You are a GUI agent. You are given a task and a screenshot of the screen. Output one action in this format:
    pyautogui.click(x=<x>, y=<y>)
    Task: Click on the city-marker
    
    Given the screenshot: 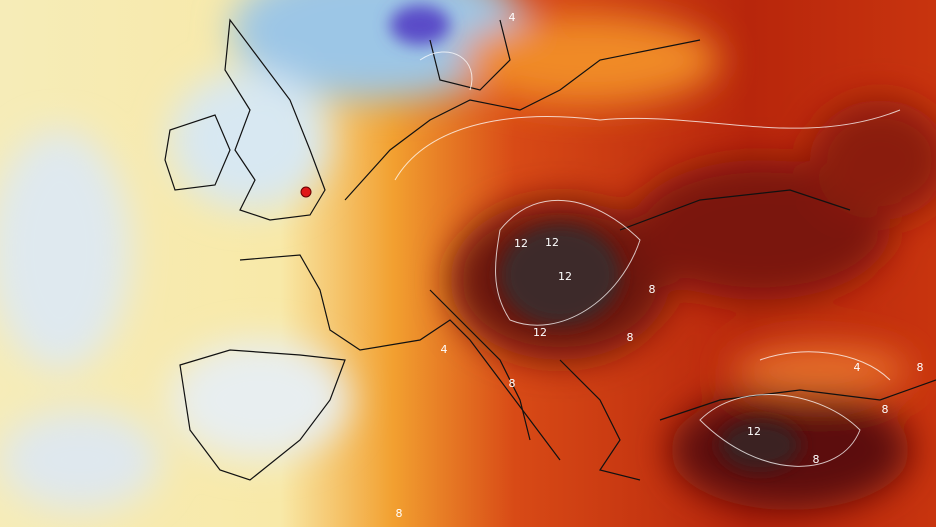 What is the action you would take?
    pyautogui.click(x=306, y=192)
    